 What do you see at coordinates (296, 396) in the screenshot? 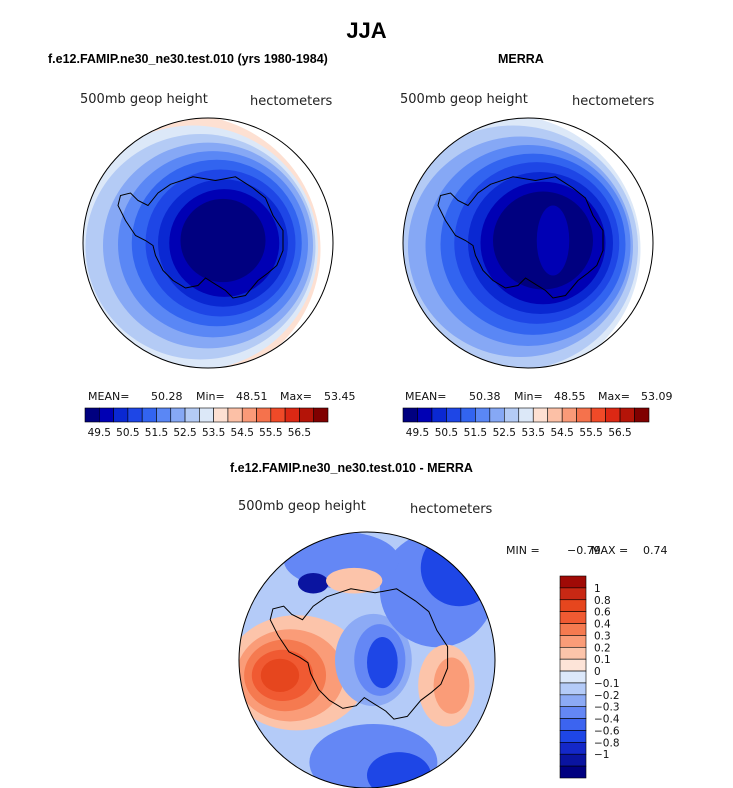
I see `model-max-label: Max=` at bounding box center [296, 396].